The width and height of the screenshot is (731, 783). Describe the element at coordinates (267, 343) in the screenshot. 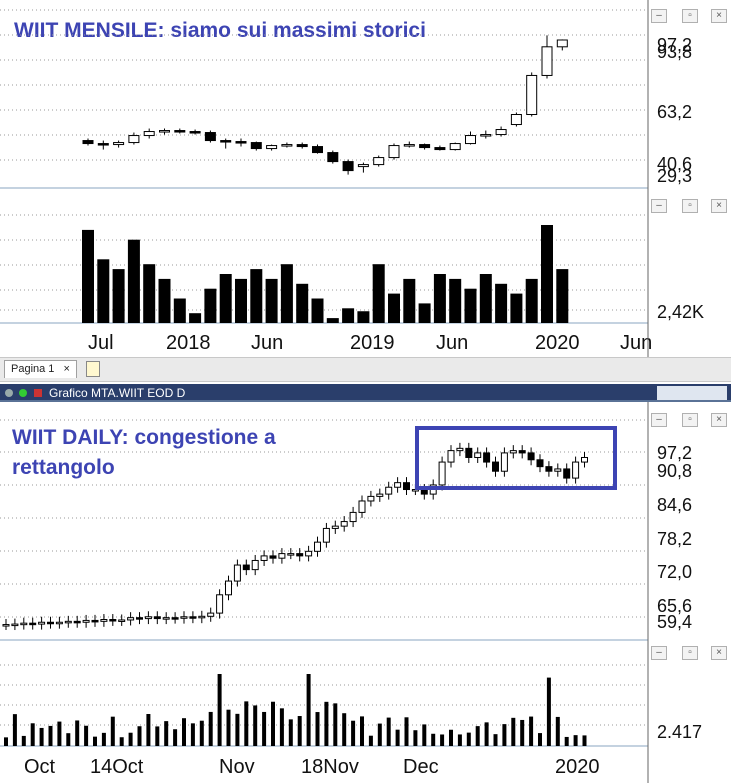

I see `monthly-x-label: Jun` at that location.